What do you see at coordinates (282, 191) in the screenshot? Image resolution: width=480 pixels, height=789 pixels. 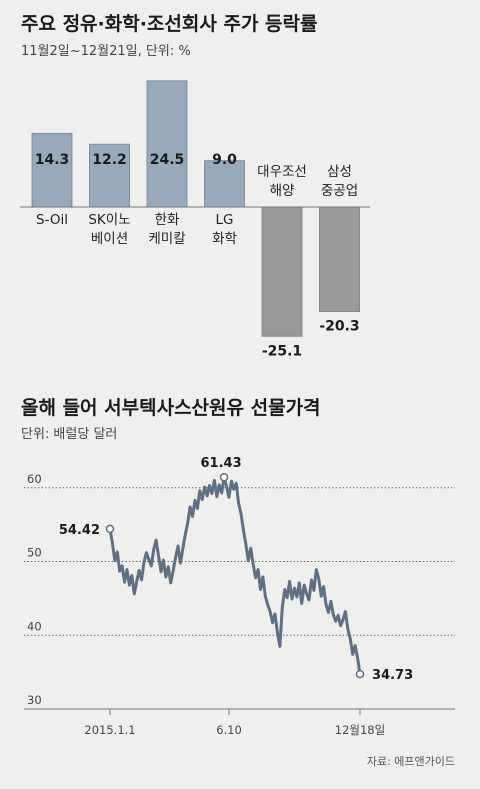 I see `category-label: 해양` at bounding box center [282, 191].